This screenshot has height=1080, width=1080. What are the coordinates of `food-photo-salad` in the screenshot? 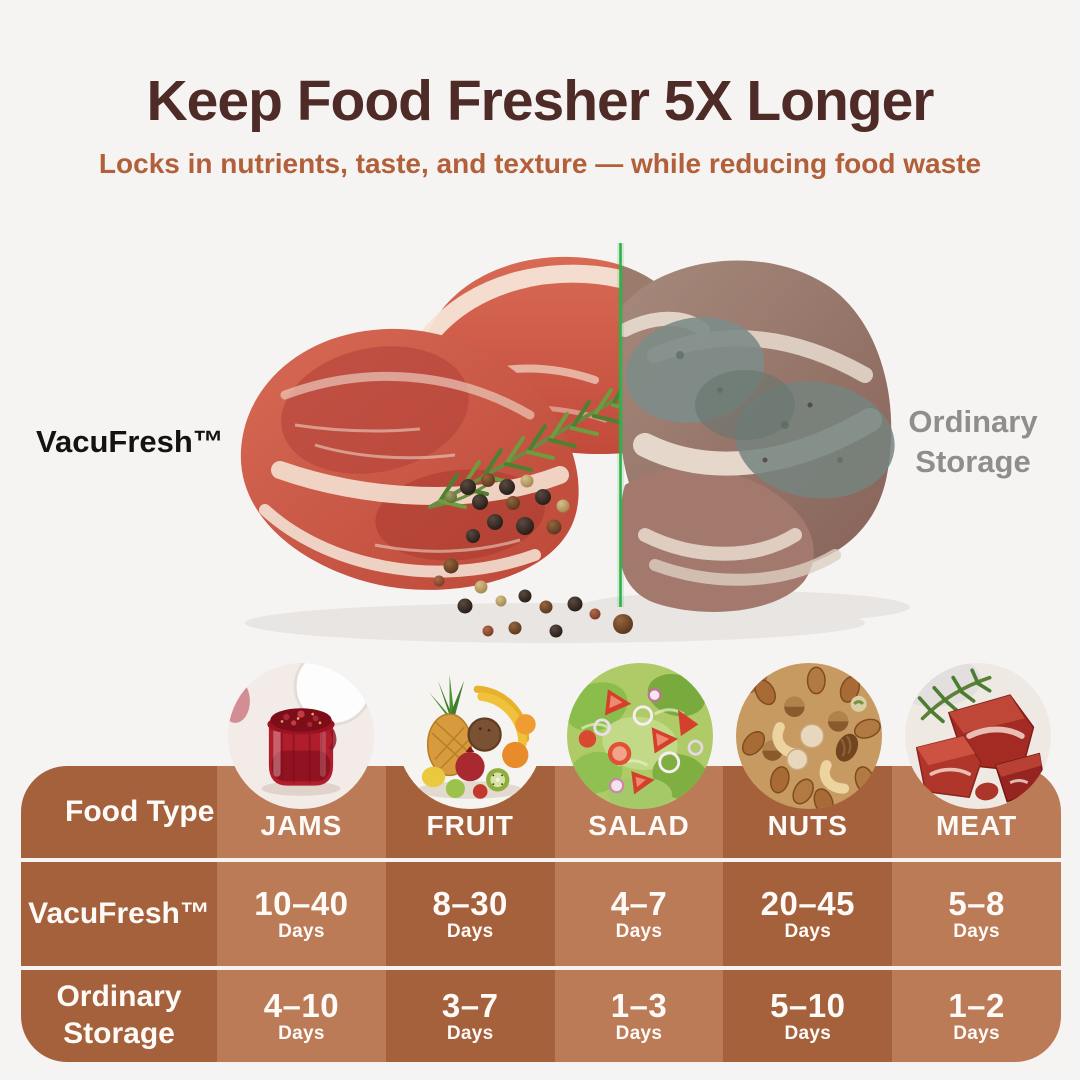 It's located at (640, 736).